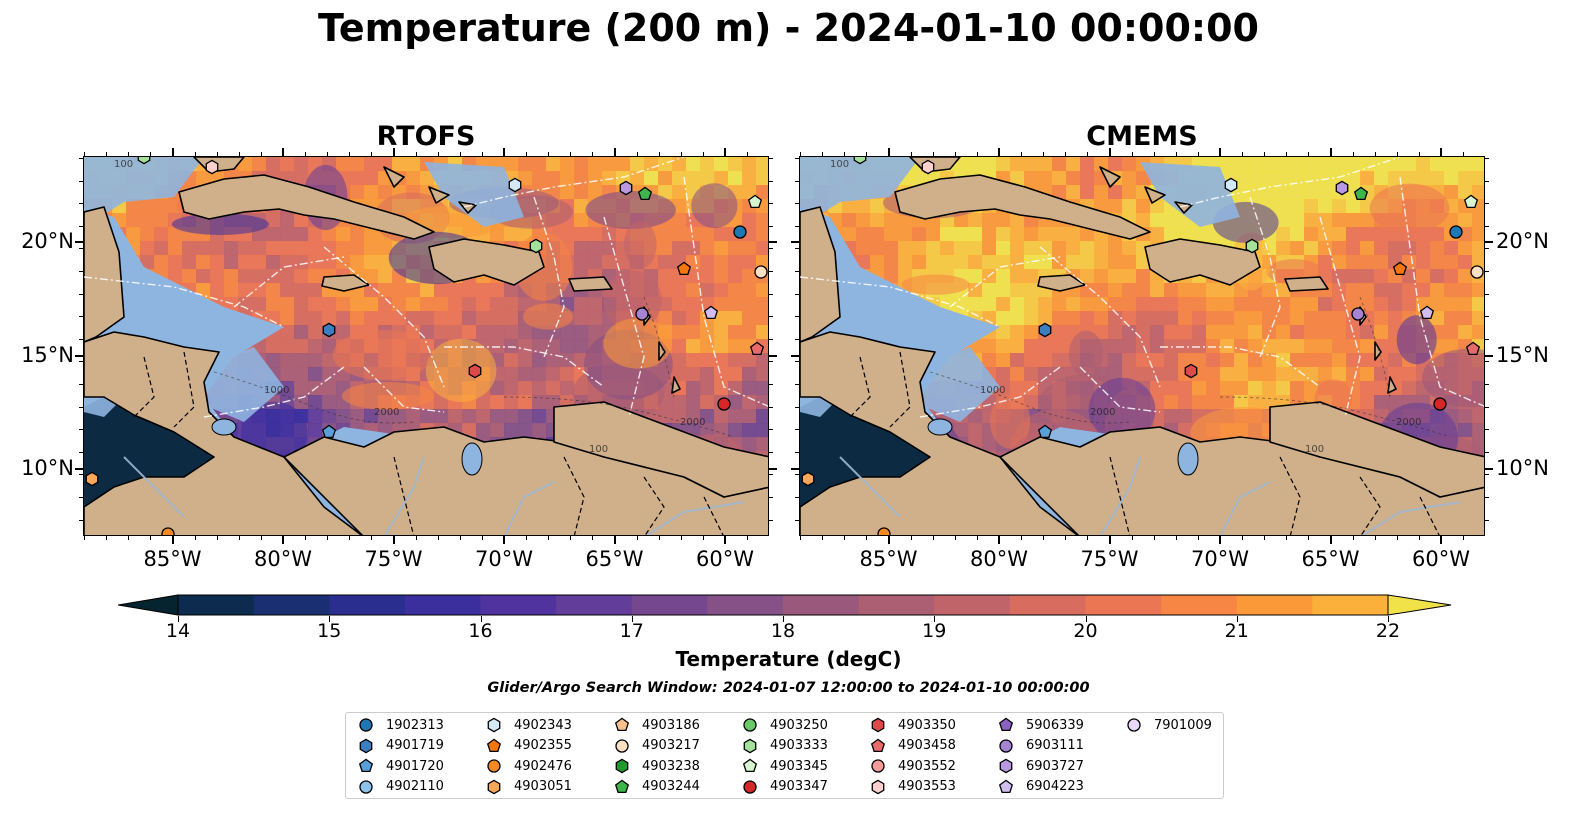 The height and width of the screenshot is (827, 1577). Describe the element at coordinates (671, 786) in the screenshot. I see `legend-label: 4903244` at that location.